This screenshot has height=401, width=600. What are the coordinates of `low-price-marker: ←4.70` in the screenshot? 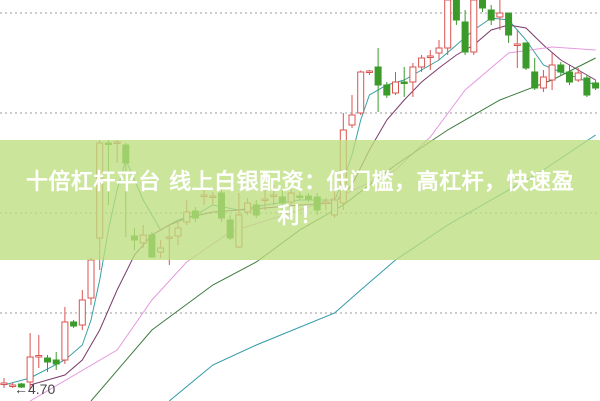 It's located at (34, 389).